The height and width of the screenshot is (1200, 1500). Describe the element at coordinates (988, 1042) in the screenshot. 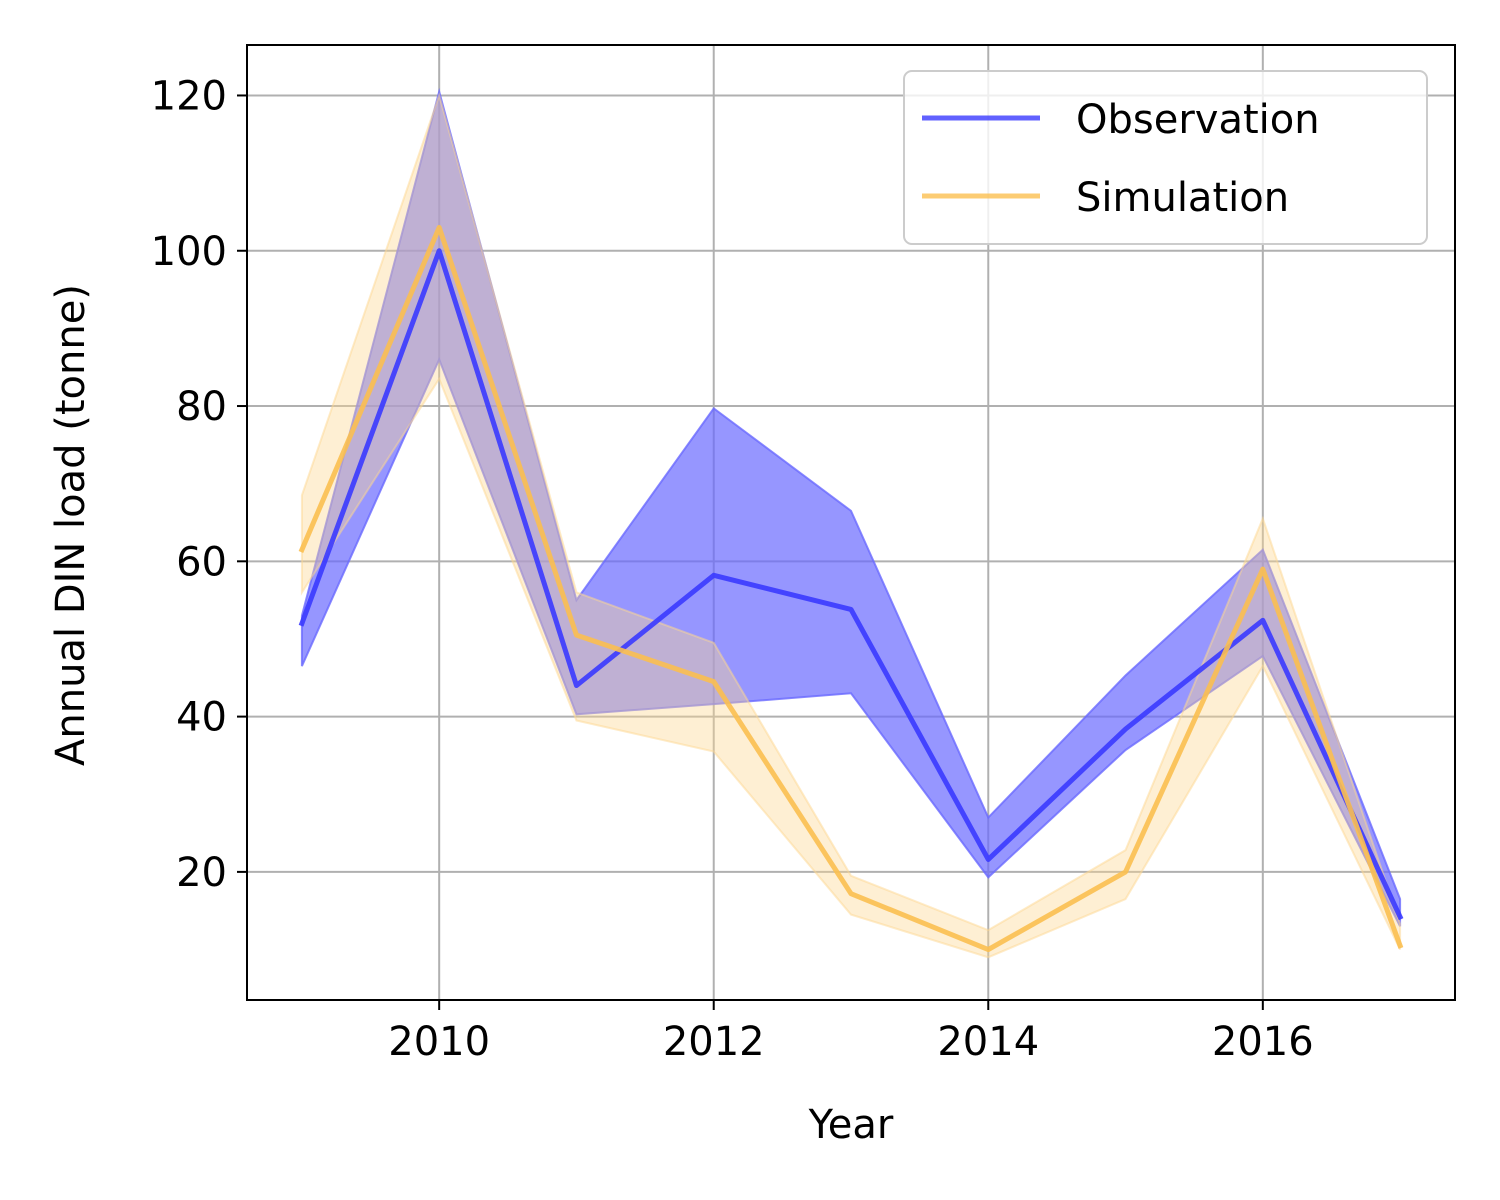

I see `x-tick-label: 2014` at that location.